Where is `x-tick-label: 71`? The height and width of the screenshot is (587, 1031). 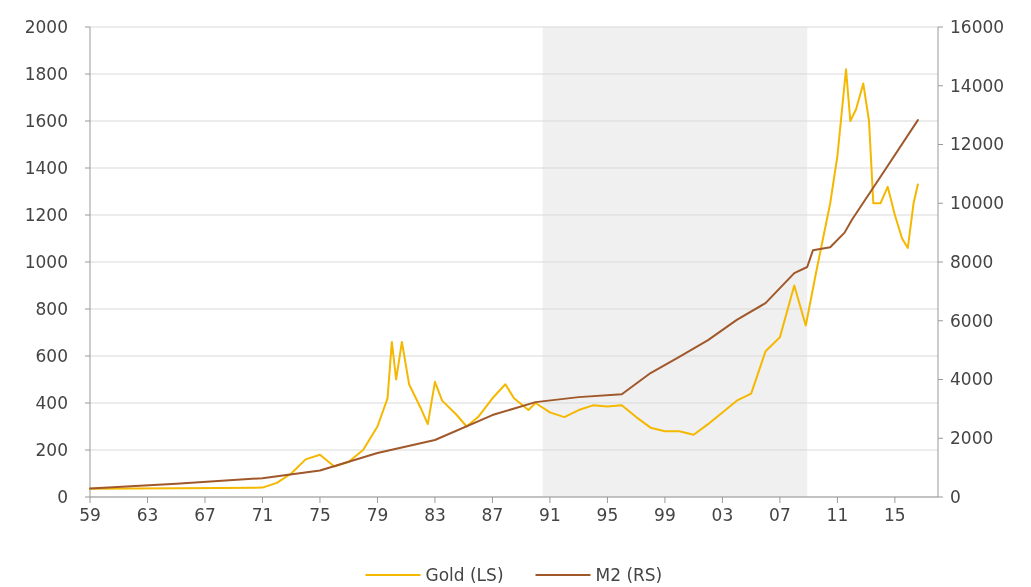 x-tick-label: 71 is located at coordinates (262, 515).